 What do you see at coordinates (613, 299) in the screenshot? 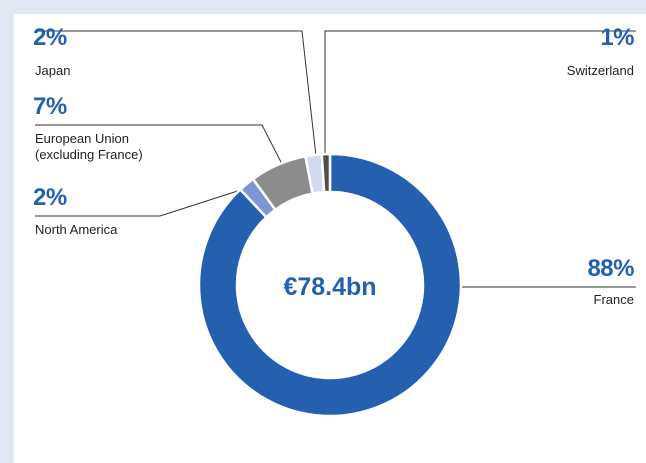
I see `category-label: France` at bounding box center [613, 299].